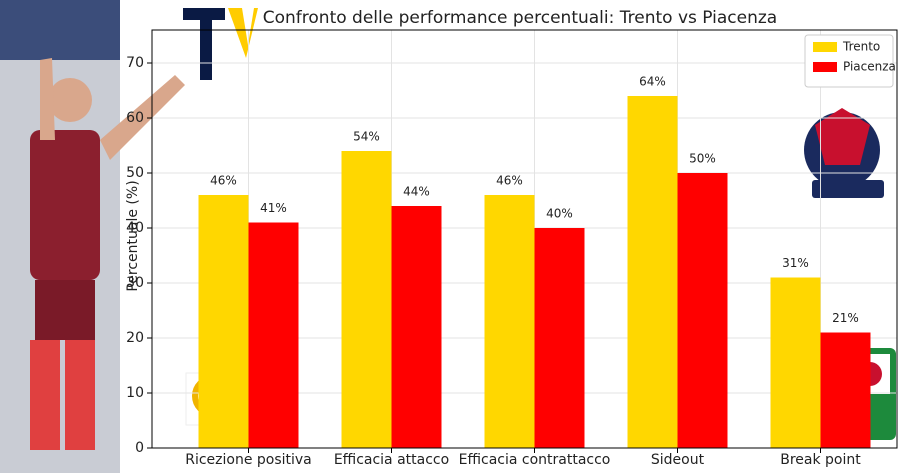 The width and height of the screenshot is (900, 473). What do you see at coordinates (820, 460) in the screenshot?
I see `x-tick-label: Break point` at bounding box center [820, 460].